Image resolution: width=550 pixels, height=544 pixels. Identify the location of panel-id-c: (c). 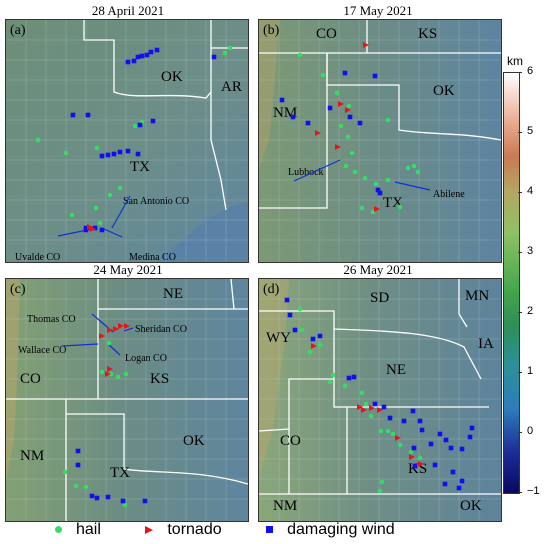
(18, 289).